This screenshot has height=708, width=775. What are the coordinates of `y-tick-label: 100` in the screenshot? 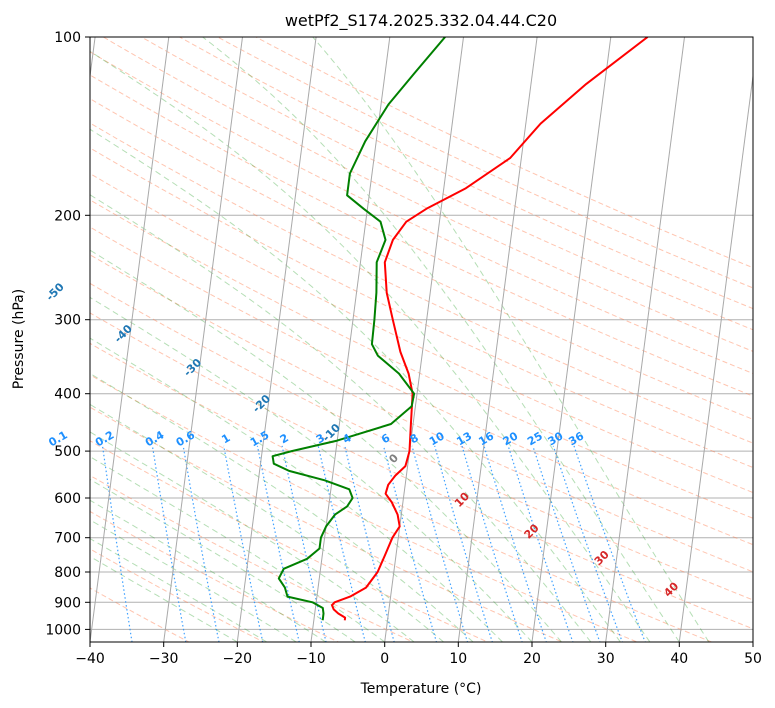 It's located at (67, 38).